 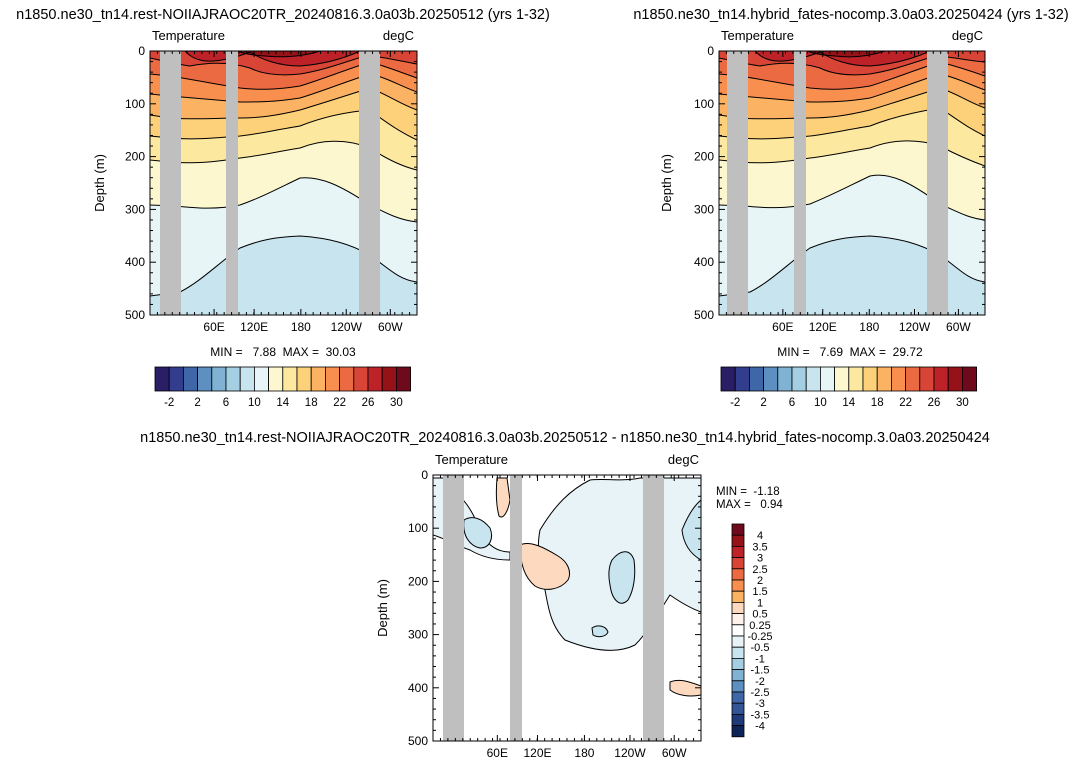 I want to click on panel-right-ytick-label: 200, so click(x=704, y=157).